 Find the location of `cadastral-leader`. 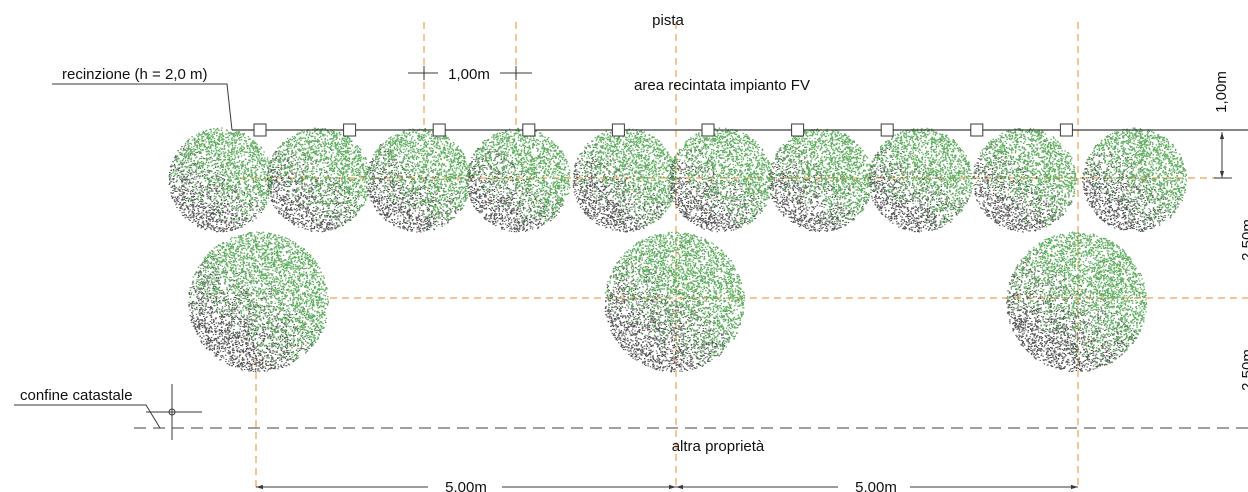

cadastral-leader is located at coordinates (87, 416).